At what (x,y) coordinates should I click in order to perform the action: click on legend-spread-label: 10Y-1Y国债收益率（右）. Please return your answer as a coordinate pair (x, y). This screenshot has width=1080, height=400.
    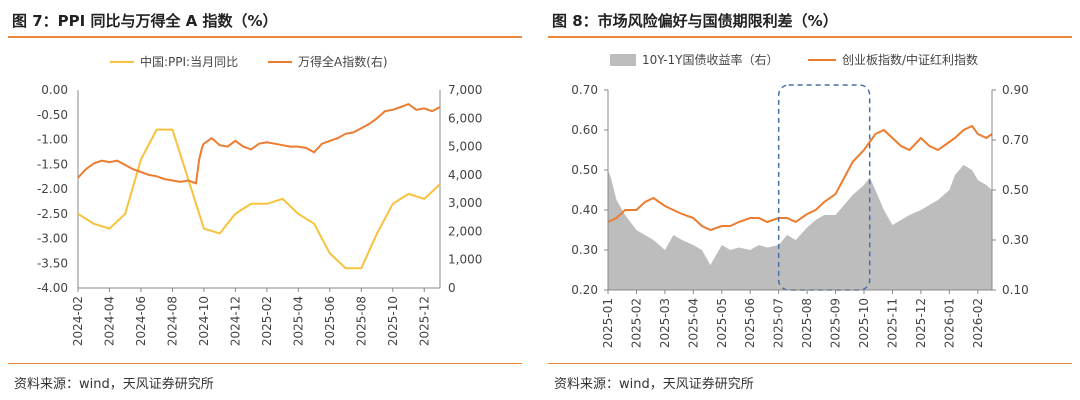
    Looking at the image, I should click on (710, 59).